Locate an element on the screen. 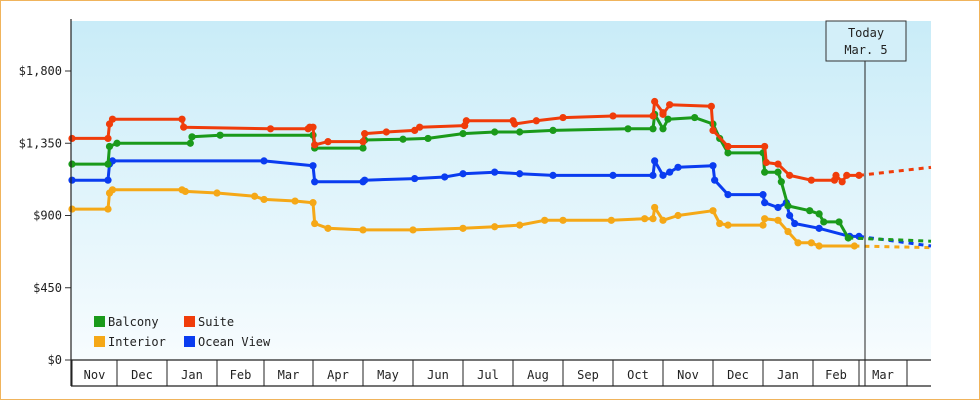 This screenshot has width=980, height=403. x-tick-label: Jul is located at coordinates (488, 375).